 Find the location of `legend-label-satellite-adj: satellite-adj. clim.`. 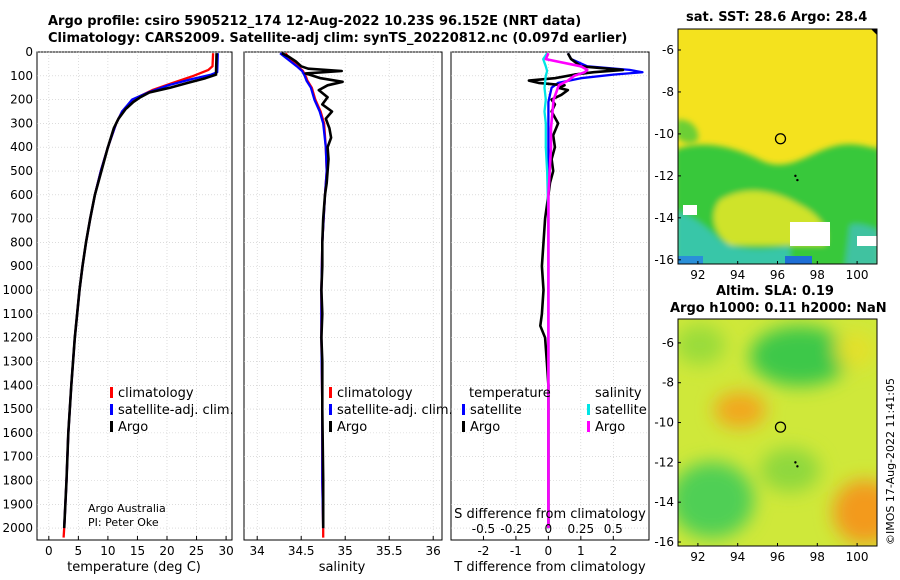

legend-label-satellite-adj: satellite-adj. clim. is located at coordinates (176, 410).